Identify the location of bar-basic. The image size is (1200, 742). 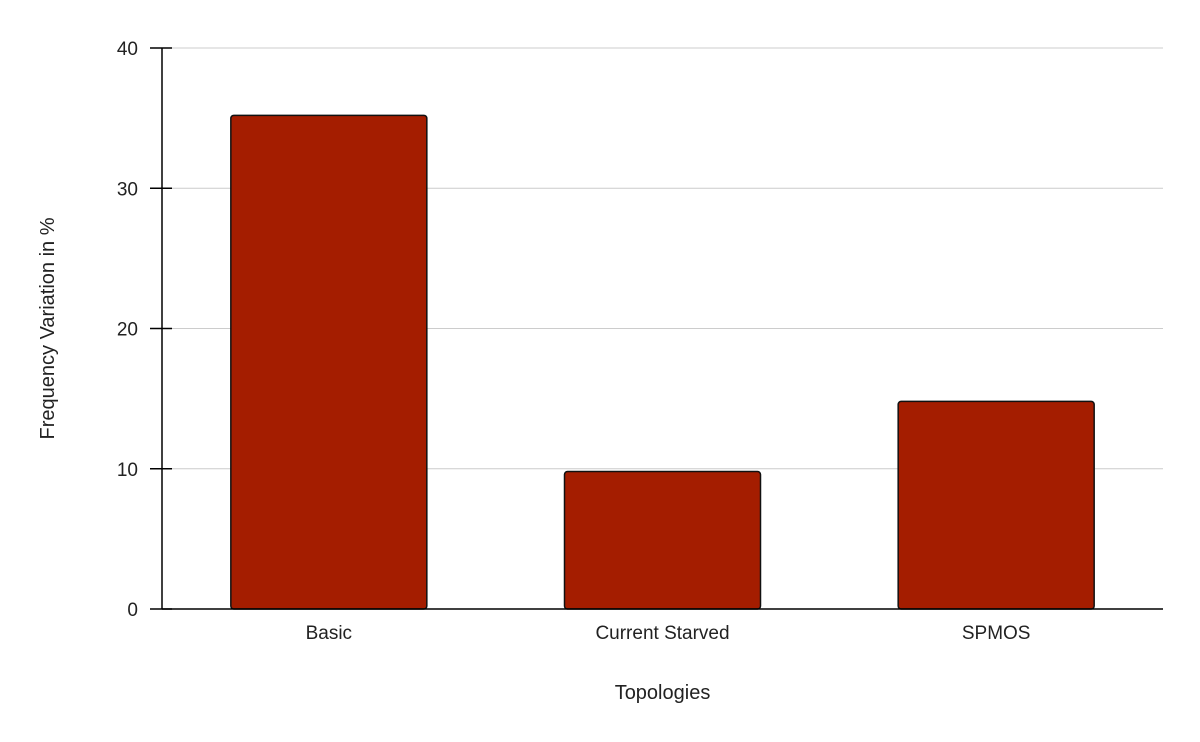
(329, 362).